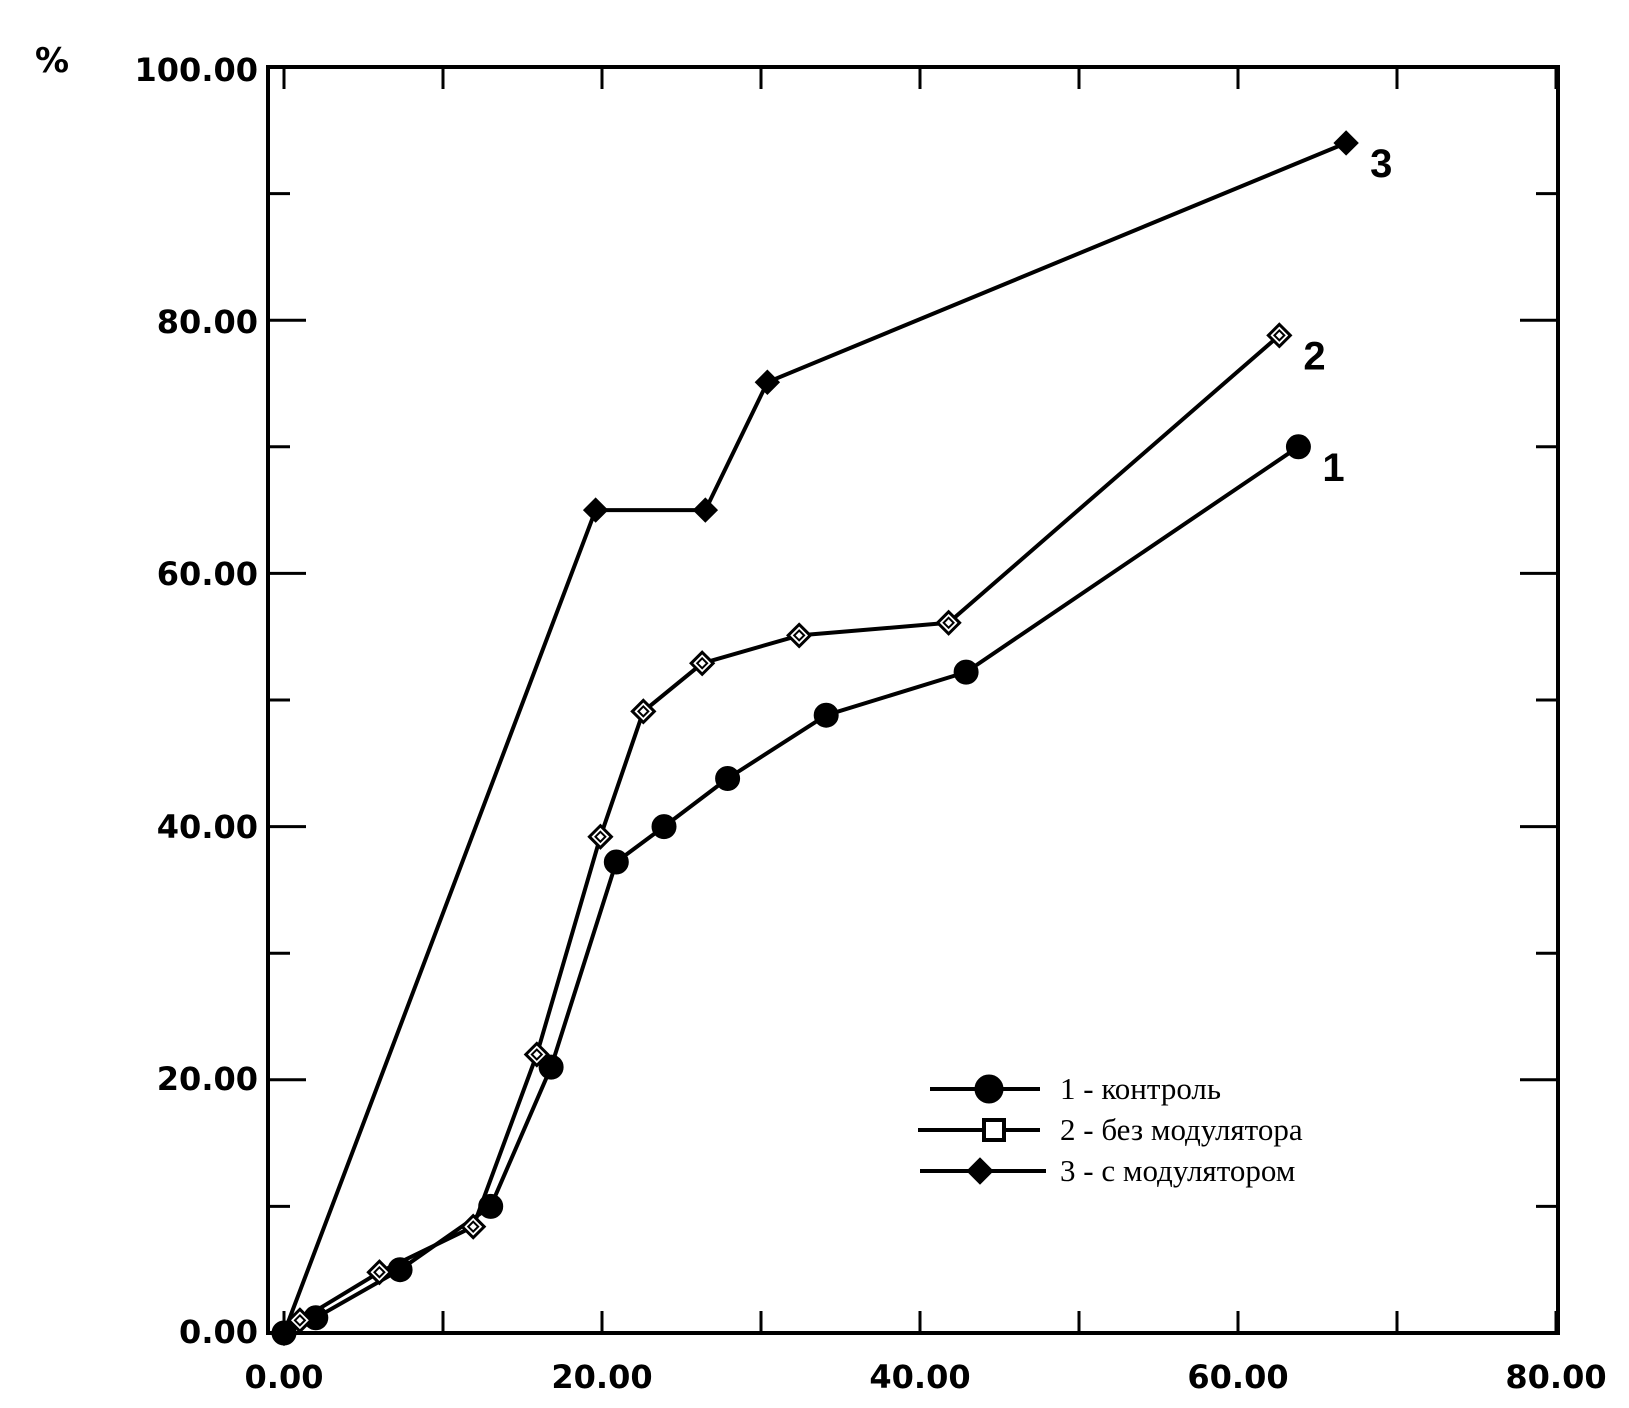  I want to click on y-tick-label-100: 100.00, so click(196, 70).